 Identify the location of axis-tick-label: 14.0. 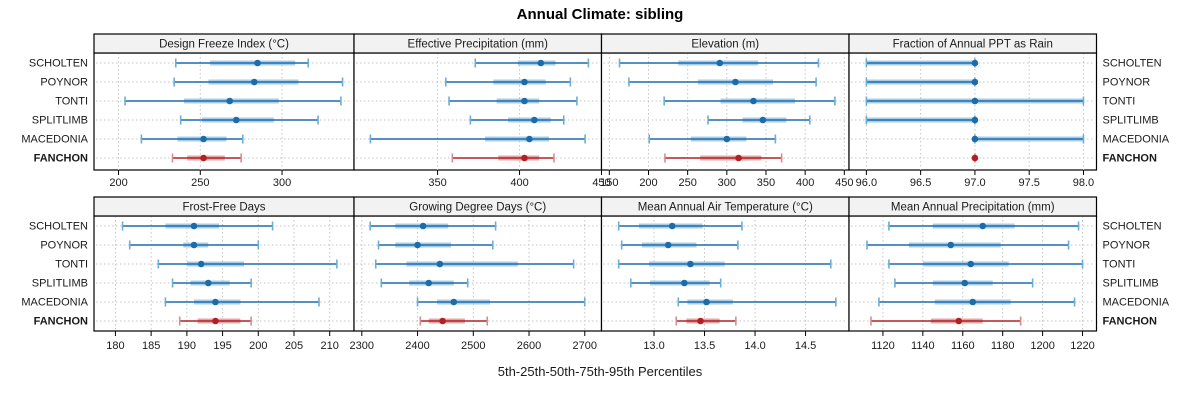
(754, 346).